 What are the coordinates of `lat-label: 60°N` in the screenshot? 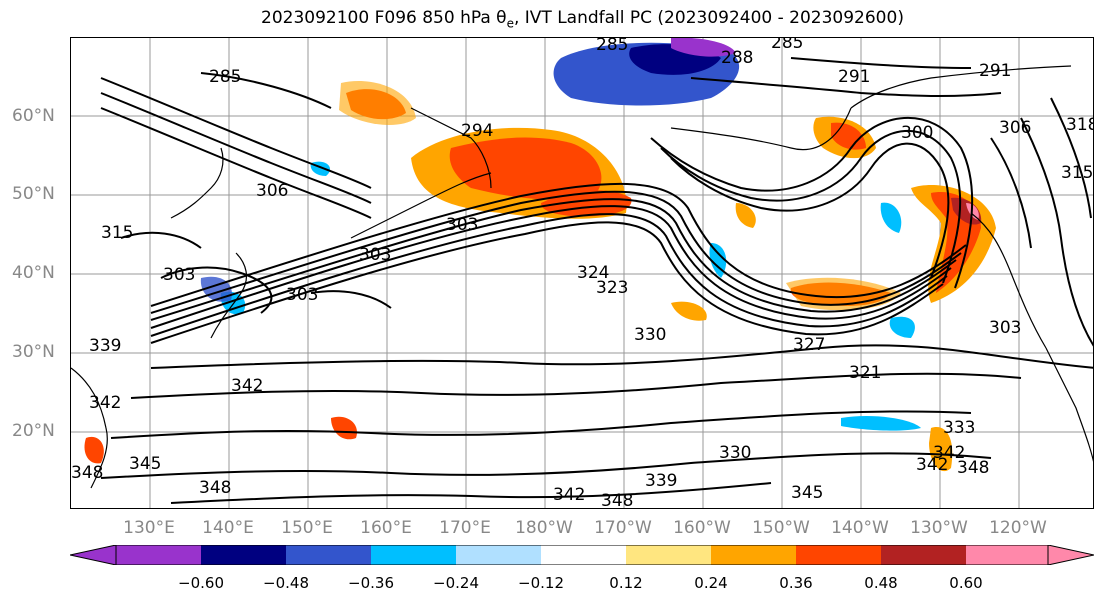 It's located at (33, 116).